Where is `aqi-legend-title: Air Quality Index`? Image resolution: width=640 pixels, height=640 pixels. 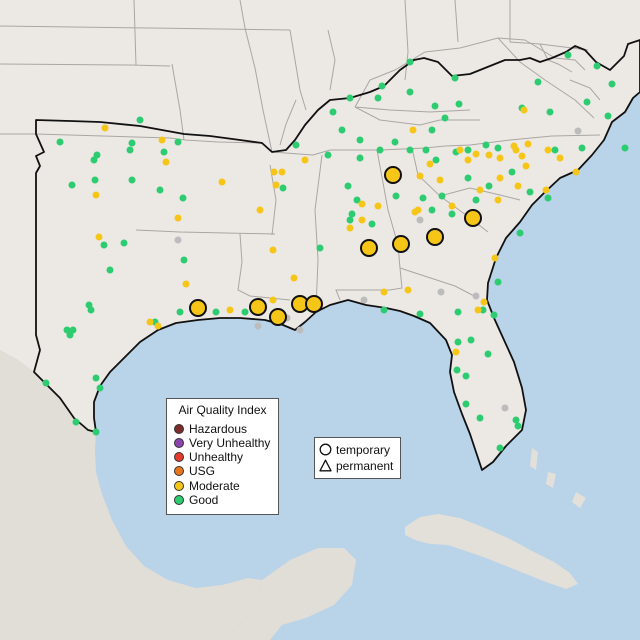
aqi-legend-title: Air Quality Index is located at coordinates (222, 410).